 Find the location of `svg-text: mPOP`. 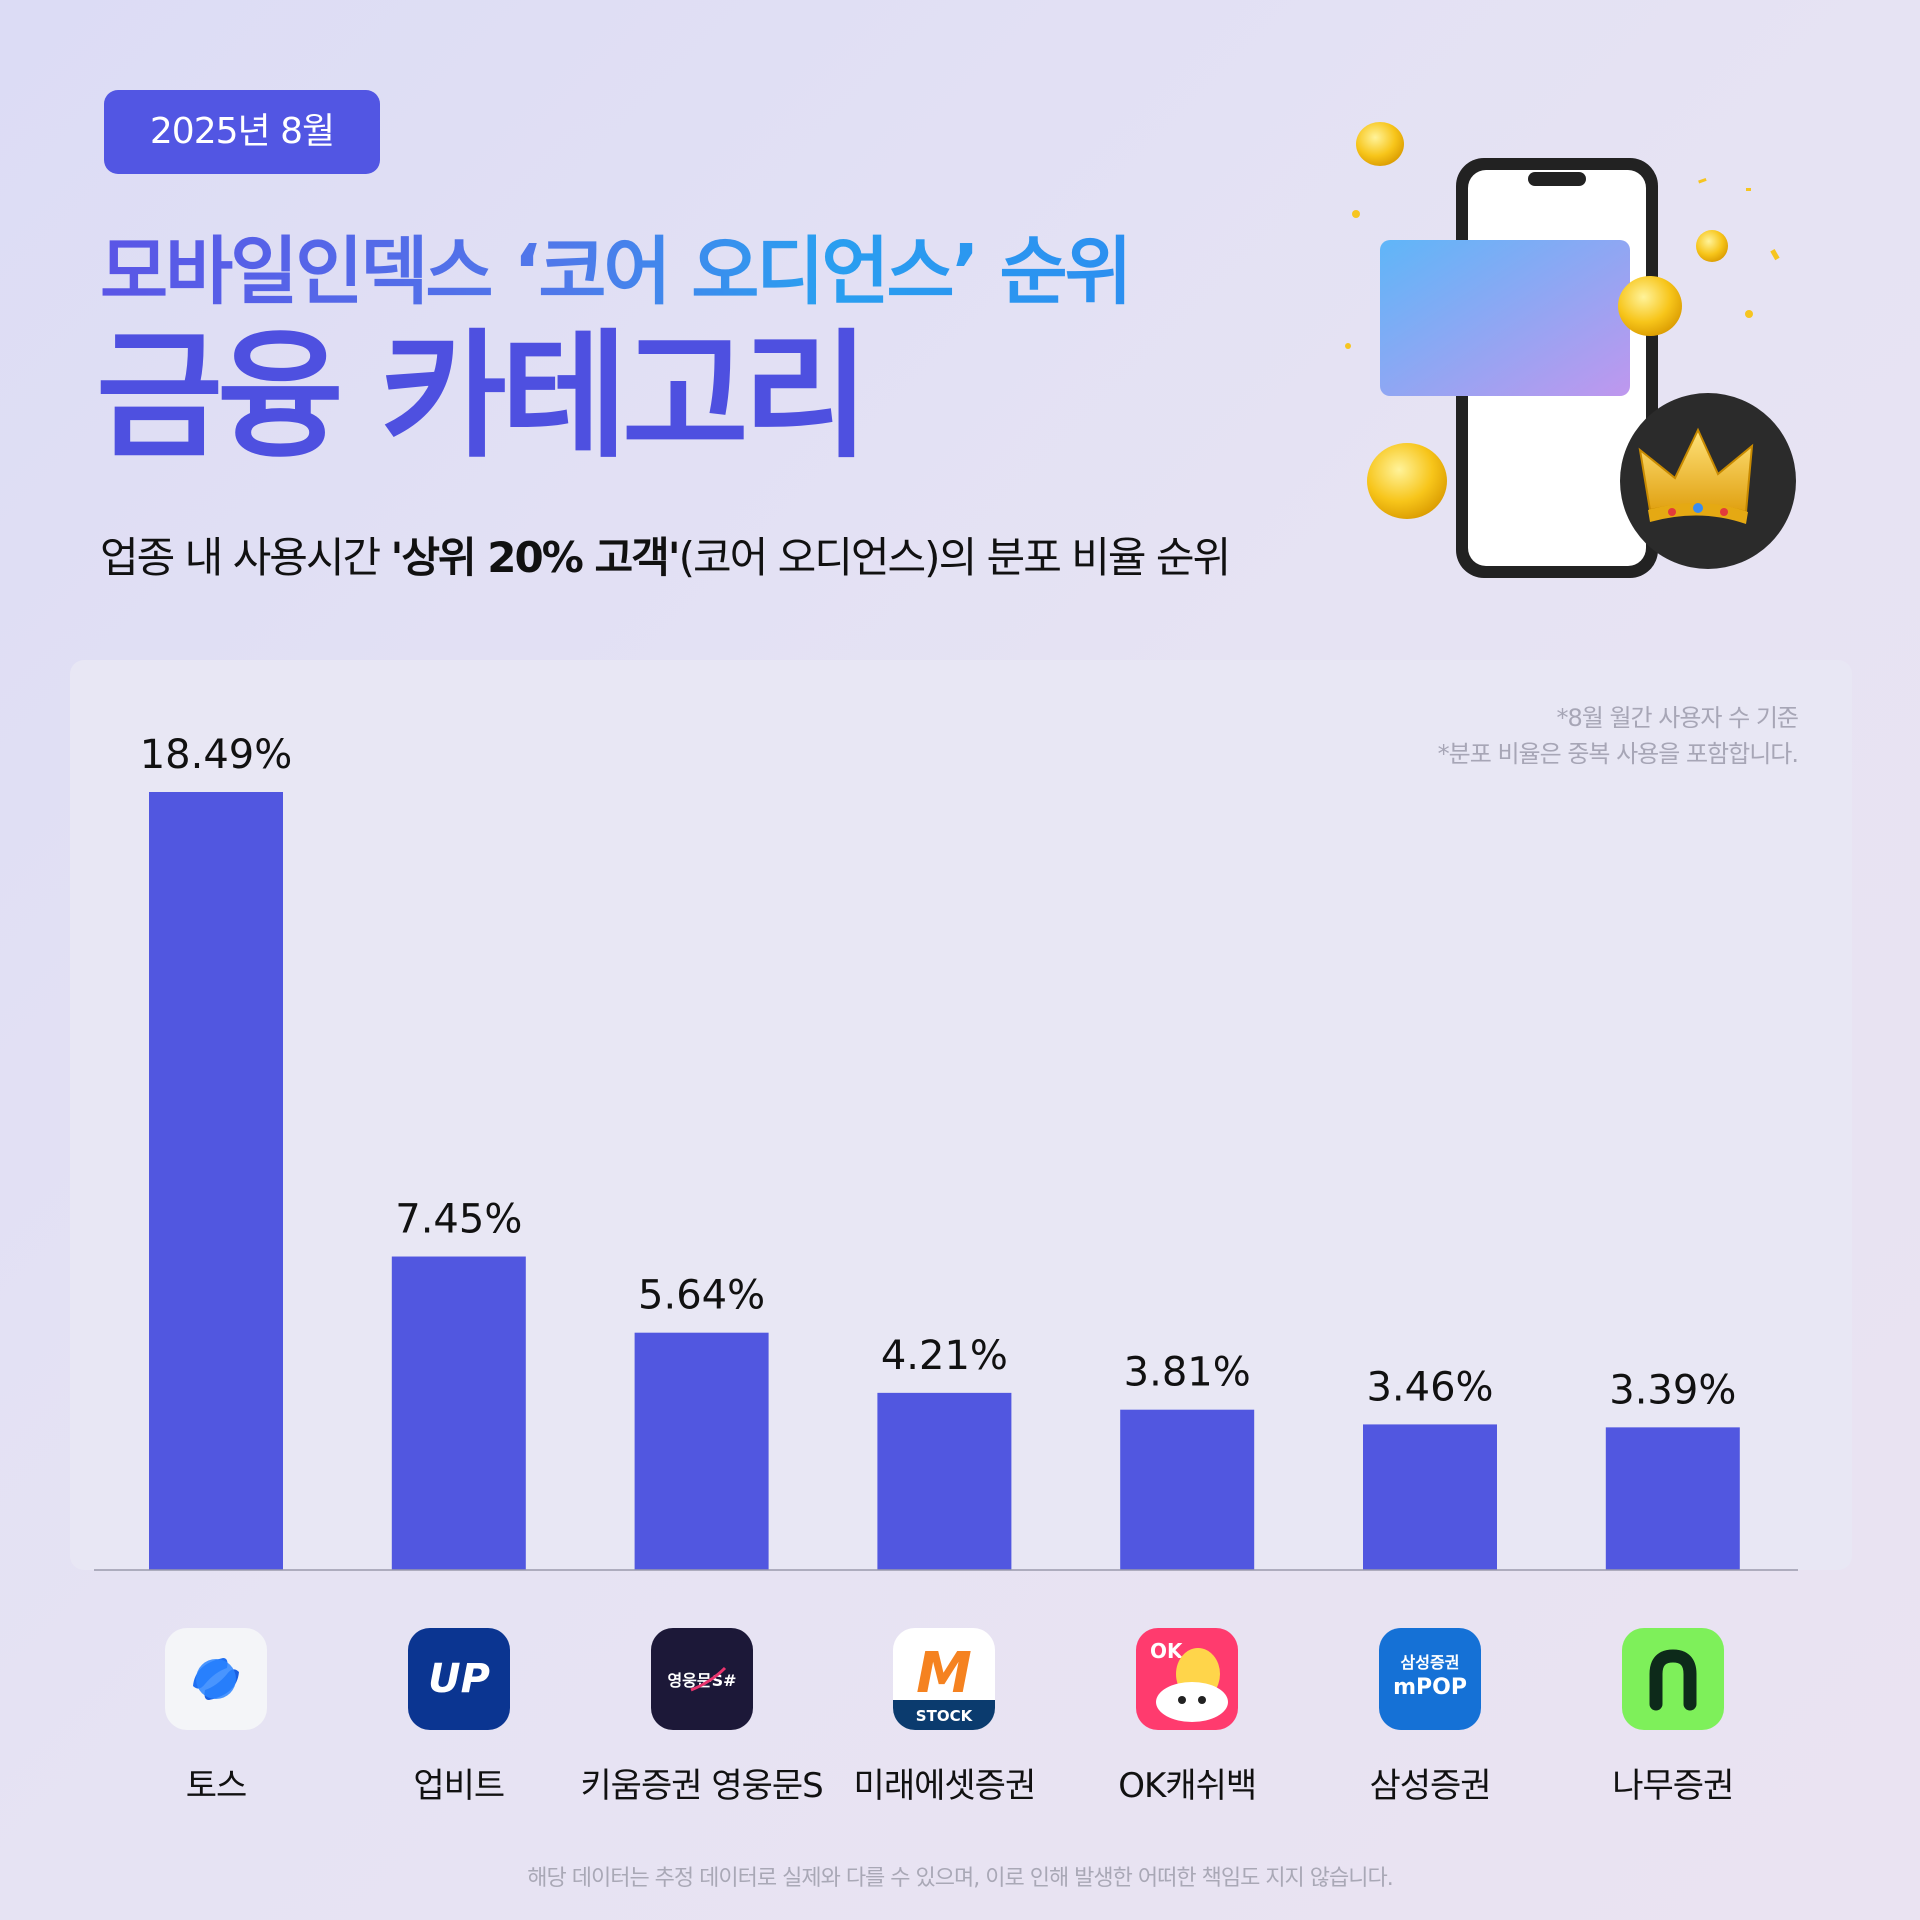

svg-text: mPOP is located at coordinates (1430, 1687).